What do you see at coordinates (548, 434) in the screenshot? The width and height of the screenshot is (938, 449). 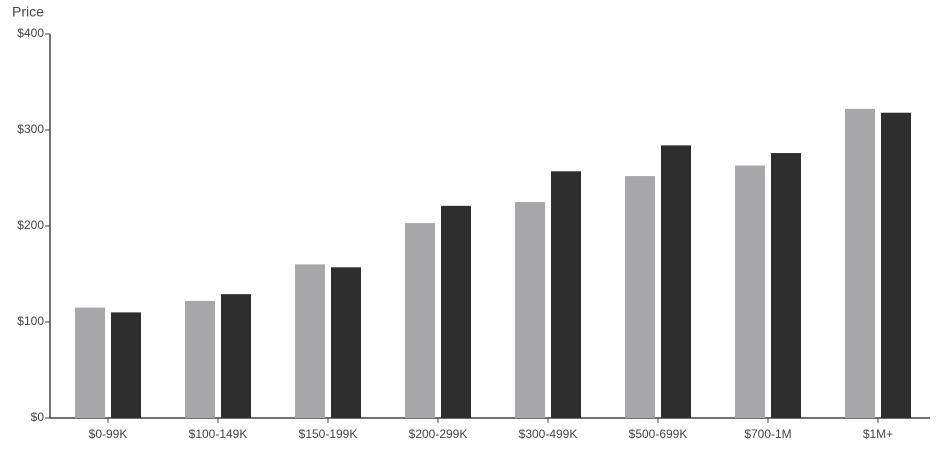 I see `x-tick-label: $300-499K` at bounding box center [548, 434].